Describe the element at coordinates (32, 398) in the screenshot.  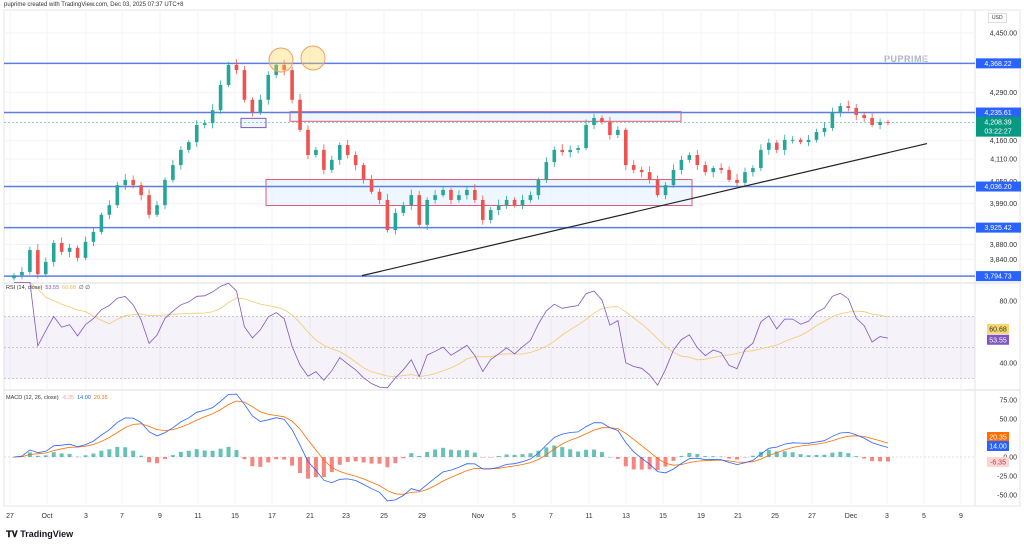
I see `macd-legend-title: MACD (12, 26, close)` at that location.